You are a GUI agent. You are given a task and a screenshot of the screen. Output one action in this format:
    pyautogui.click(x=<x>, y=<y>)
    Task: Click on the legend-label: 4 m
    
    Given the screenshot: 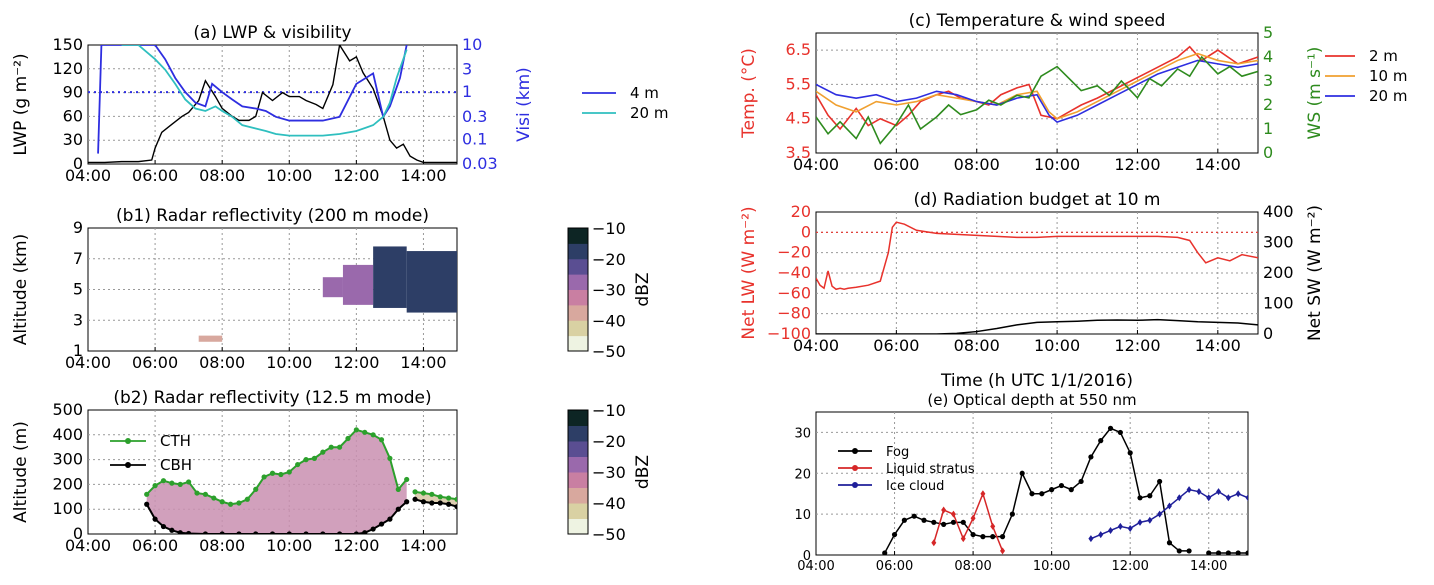 What is the action you would take?
    pyautogui.click(x=644, y=93)
    